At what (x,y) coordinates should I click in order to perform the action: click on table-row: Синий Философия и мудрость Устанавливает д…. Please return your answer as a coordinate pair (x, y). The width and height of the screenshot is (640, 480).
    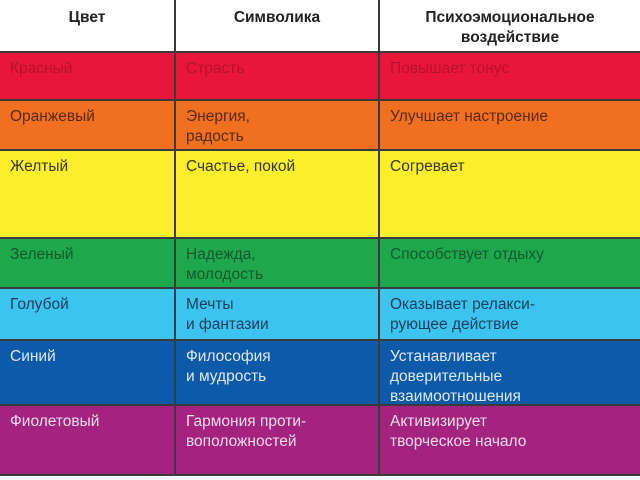
    Looking at the image, I should click on (320, 373).